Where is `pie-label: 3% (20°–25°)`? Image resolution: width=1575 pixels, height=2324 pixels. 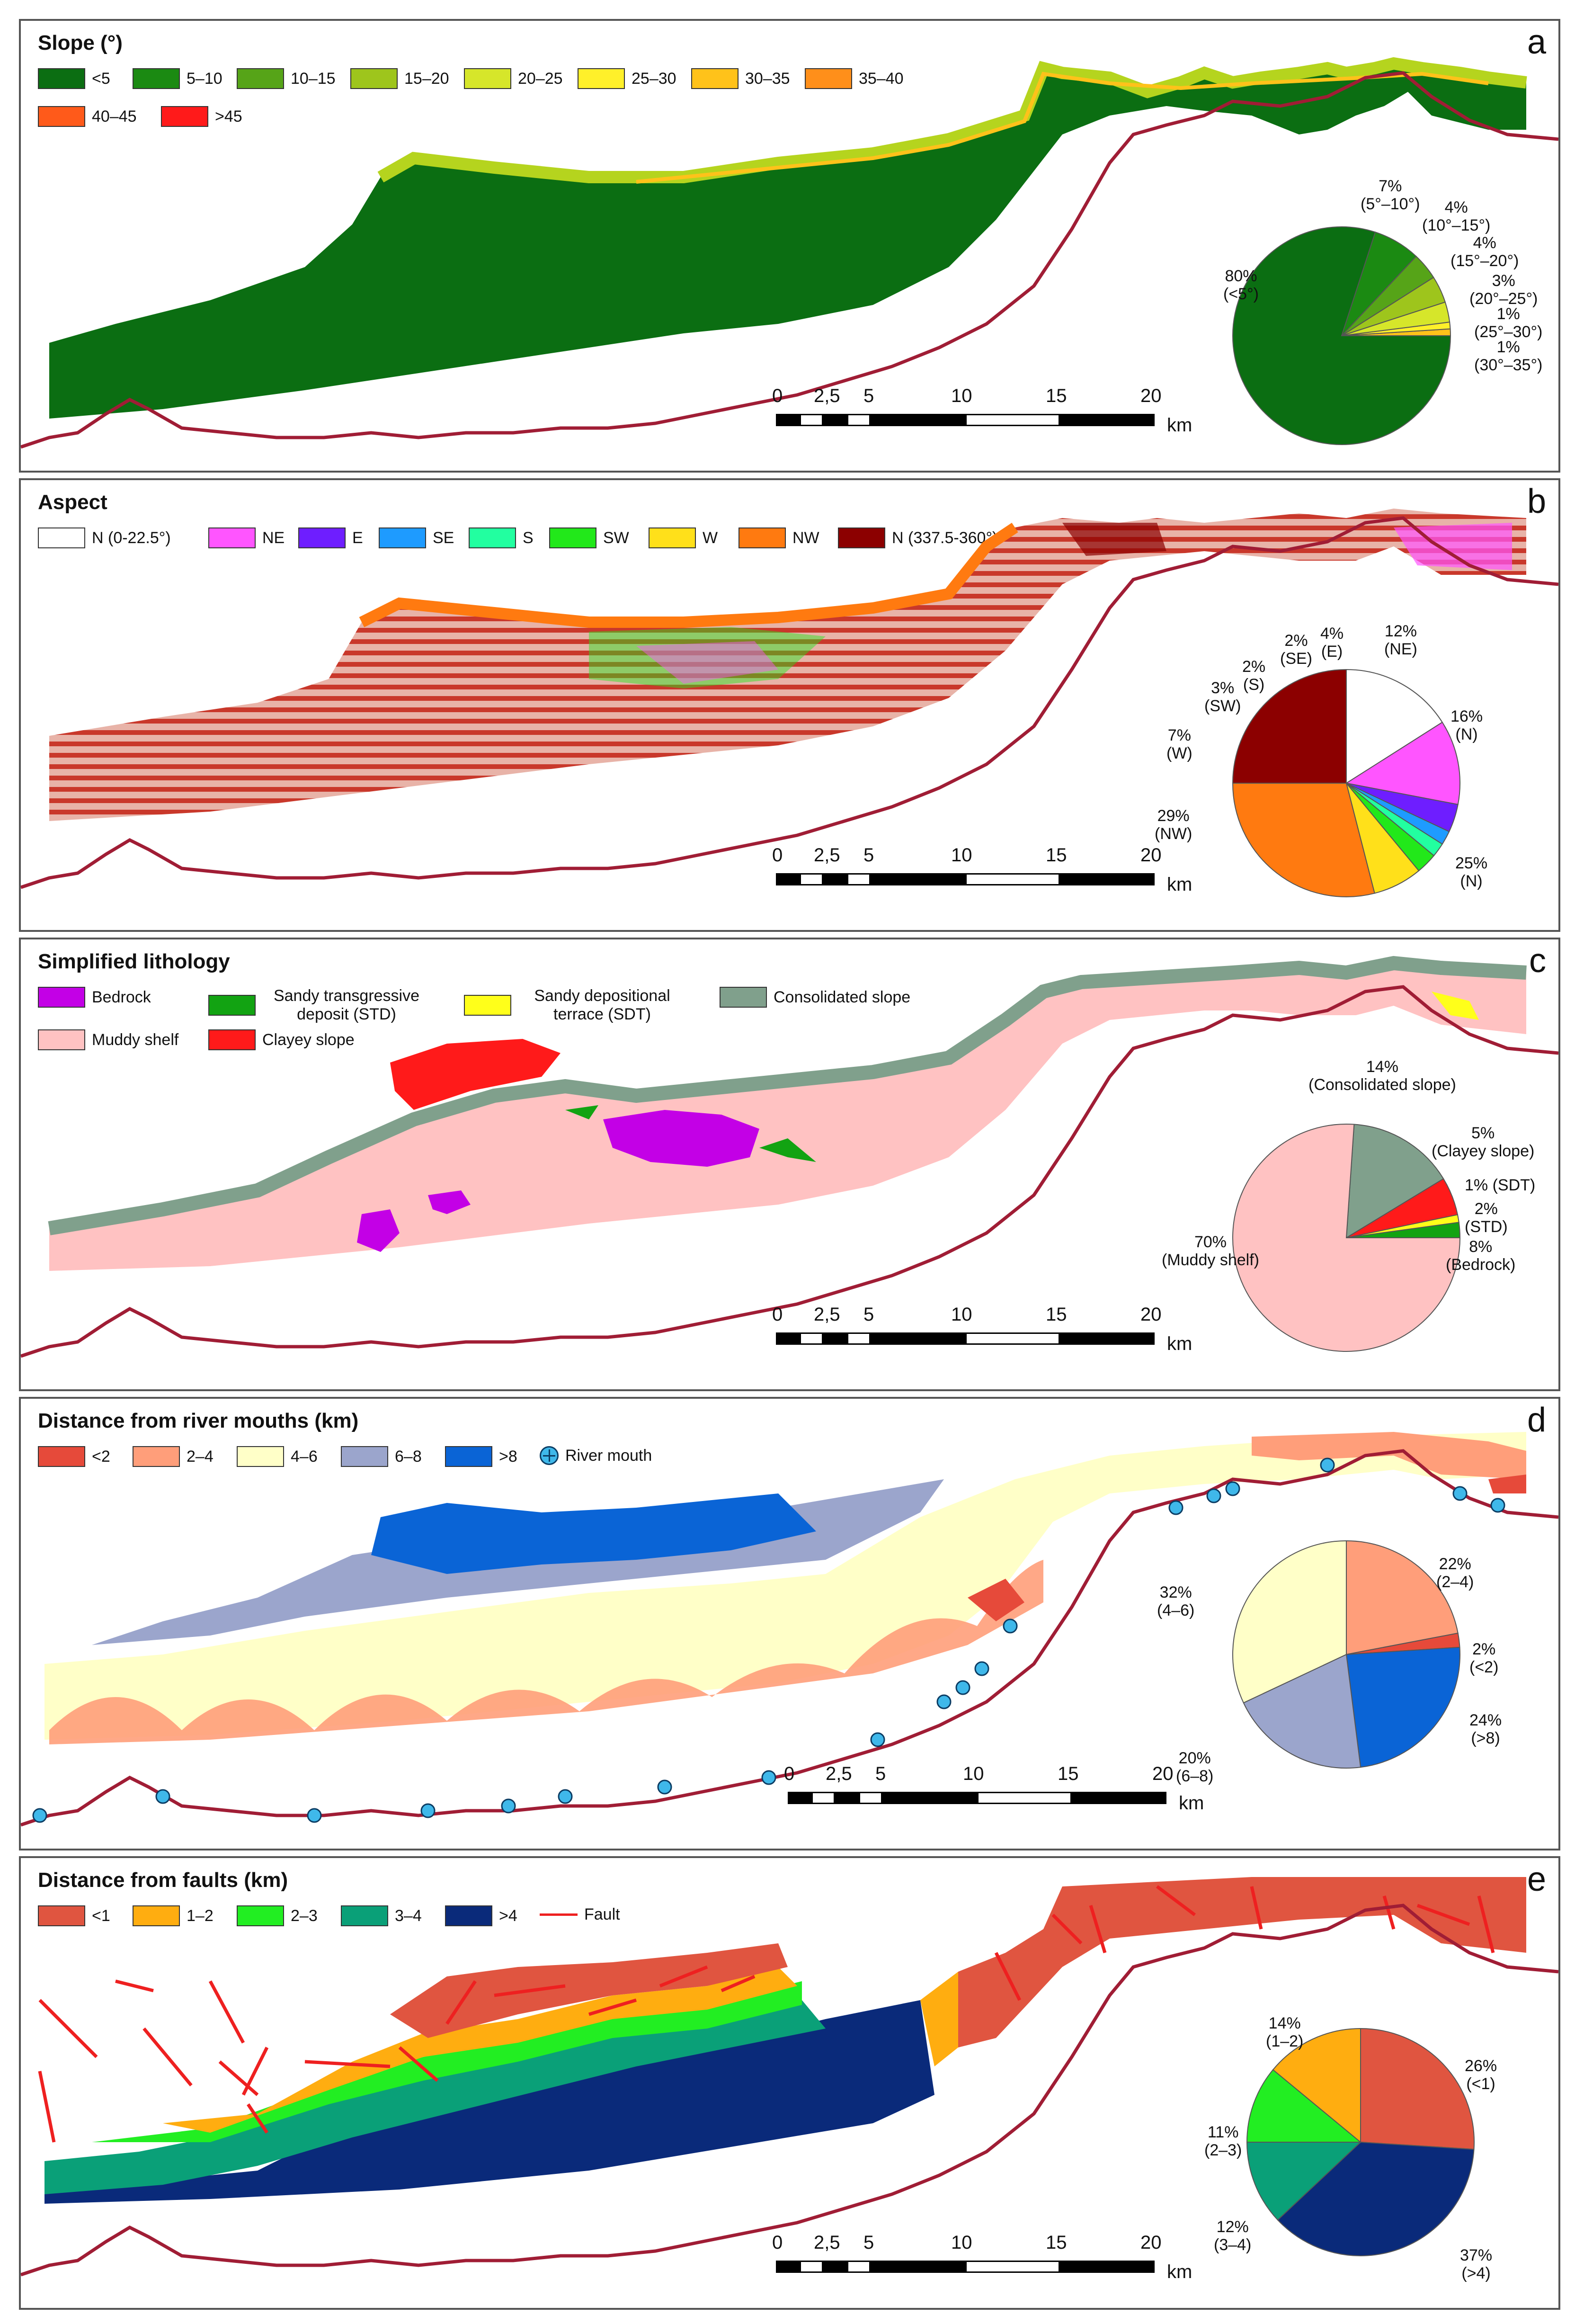 pie-label: 3% (20°–25°) is located at coordinates (1503, 290).